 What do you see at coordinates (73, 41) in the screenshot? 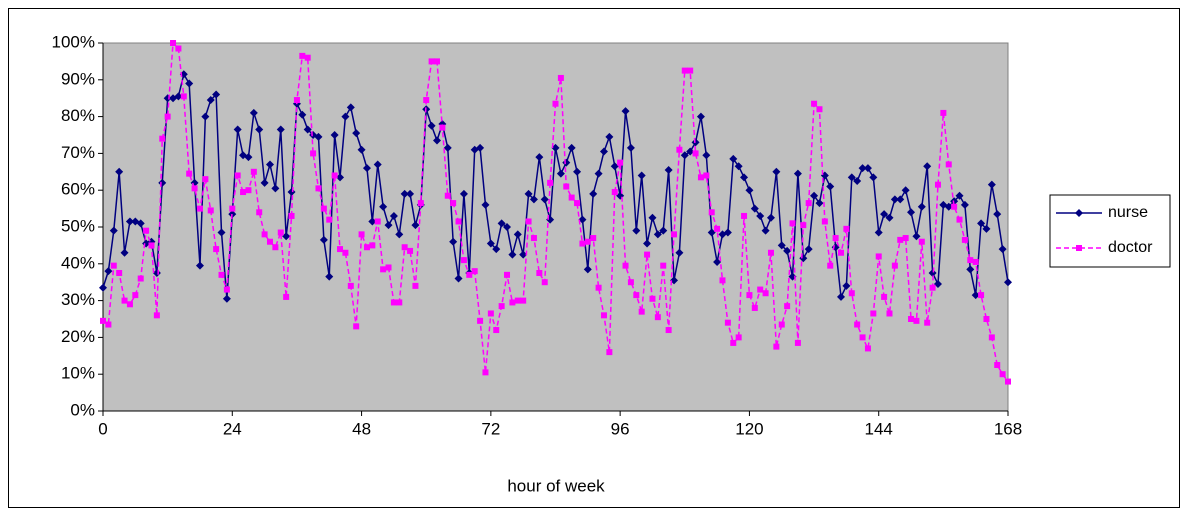
I see `y-tick-label: 100%` at bounding box center [73, 41].